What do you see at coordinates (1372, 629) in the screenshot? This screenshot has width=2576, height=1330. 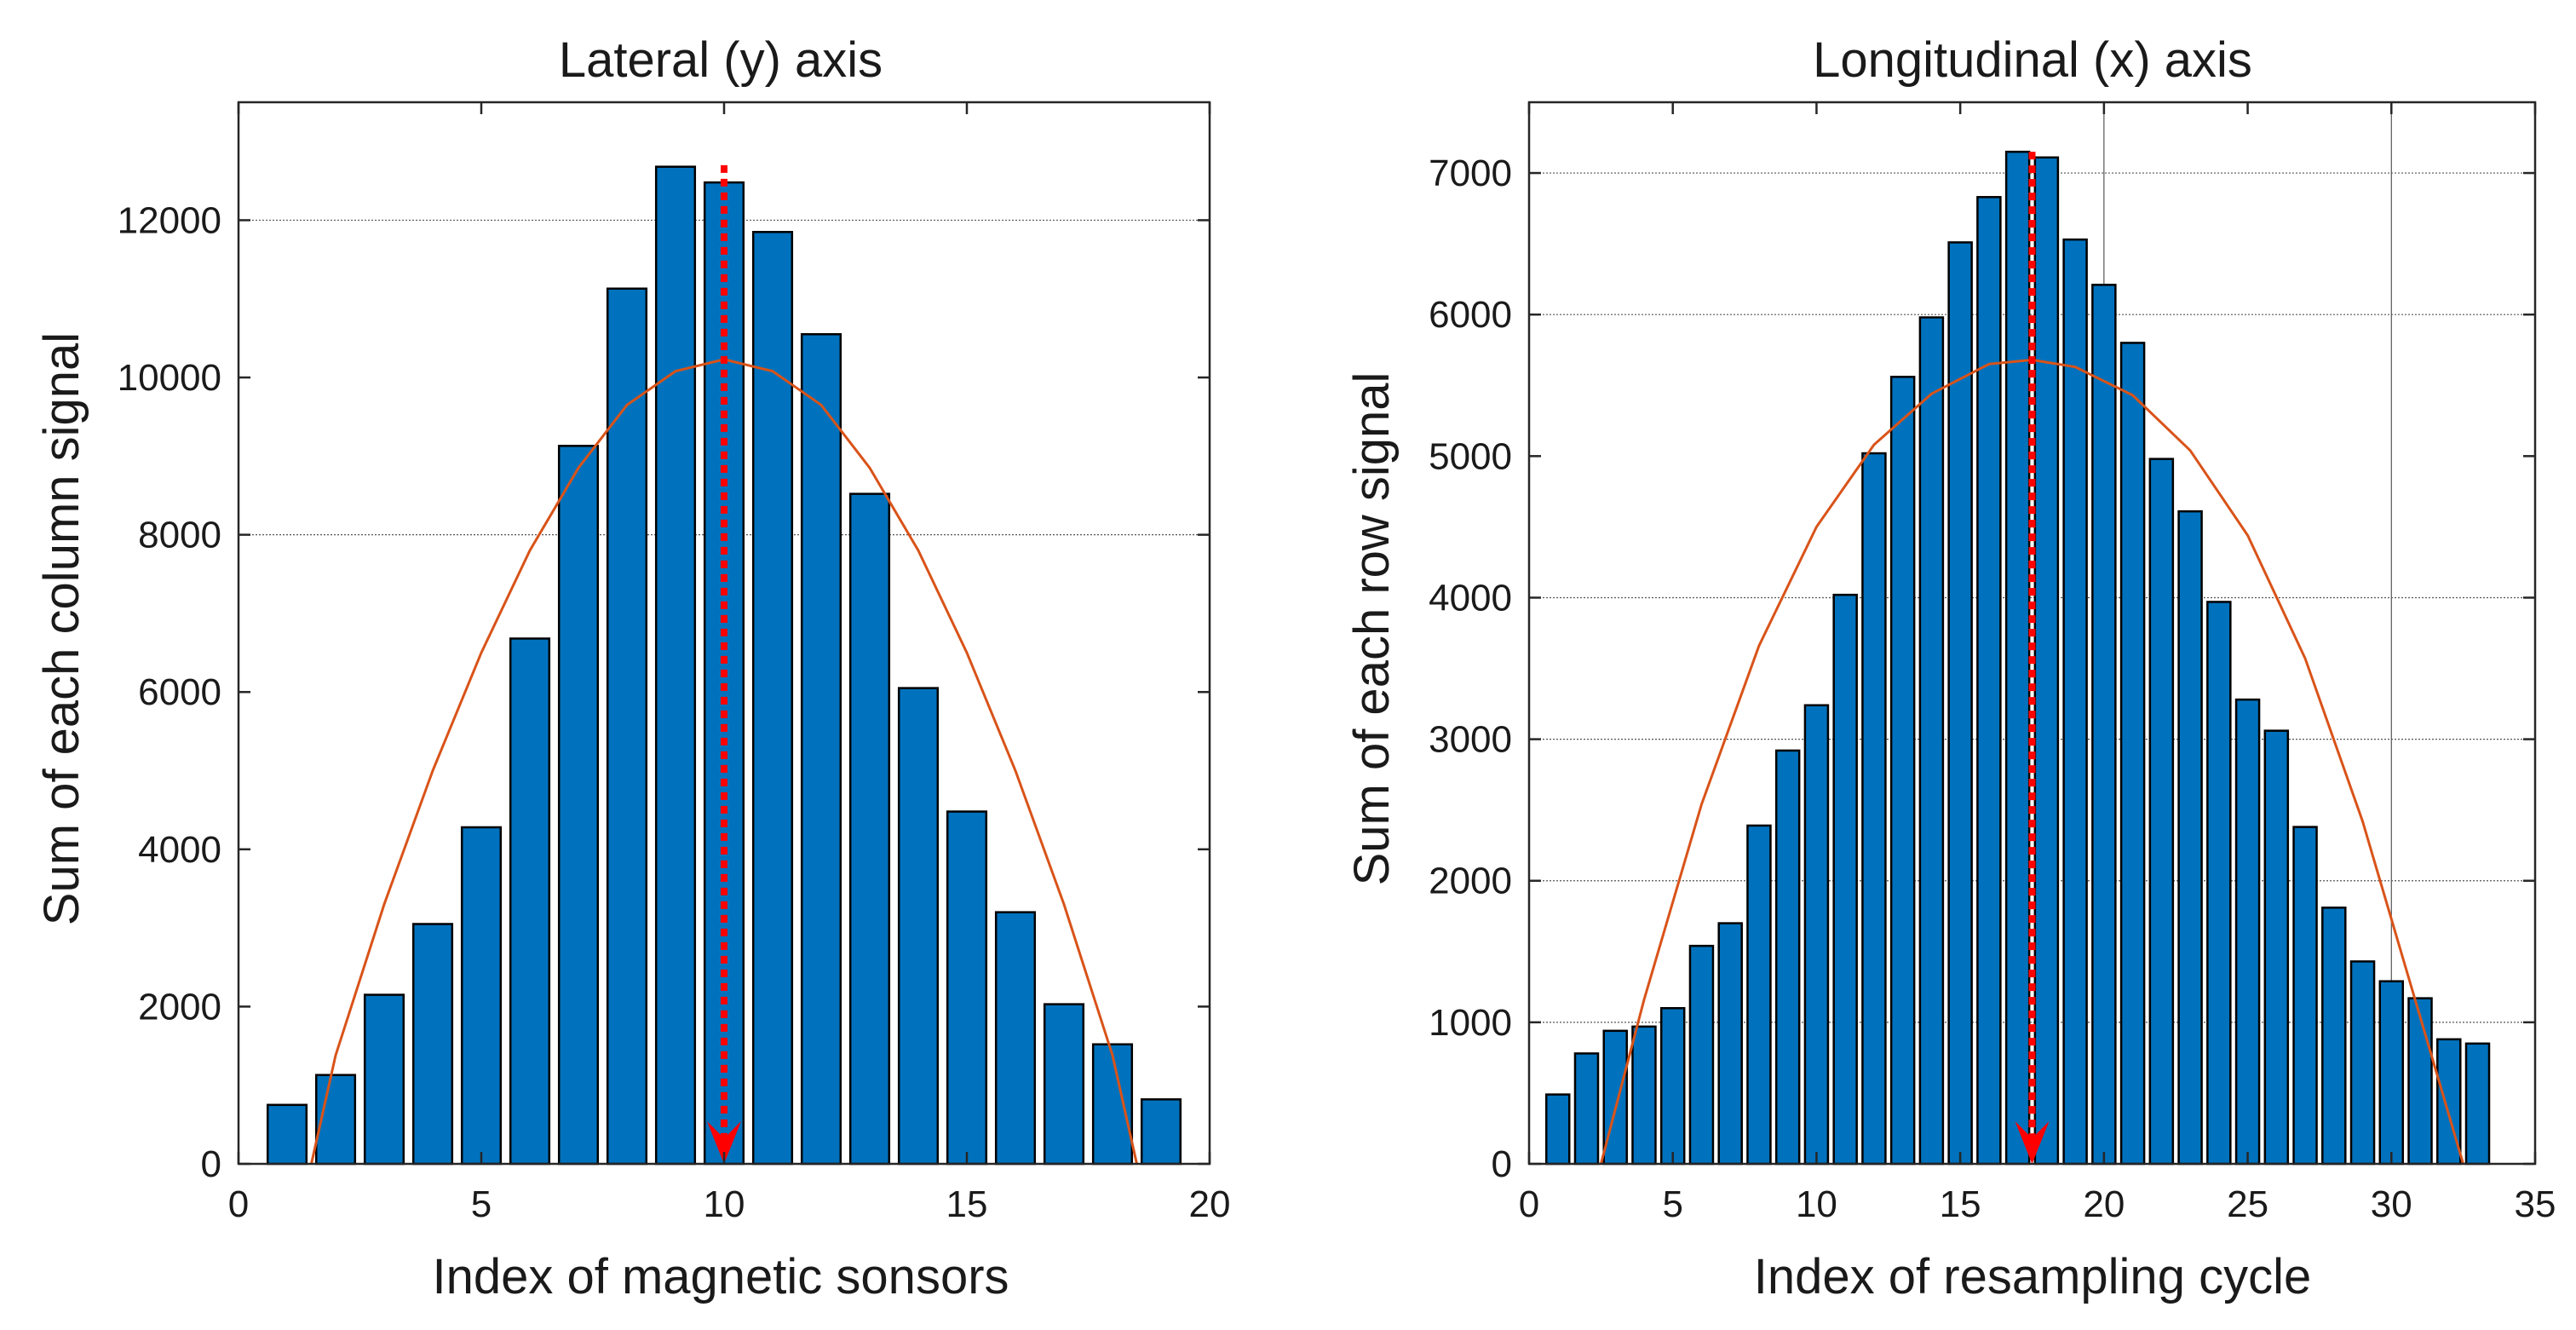 I see `y-axis-label: Sum of each row signal` at bounding box center [1372, 629].